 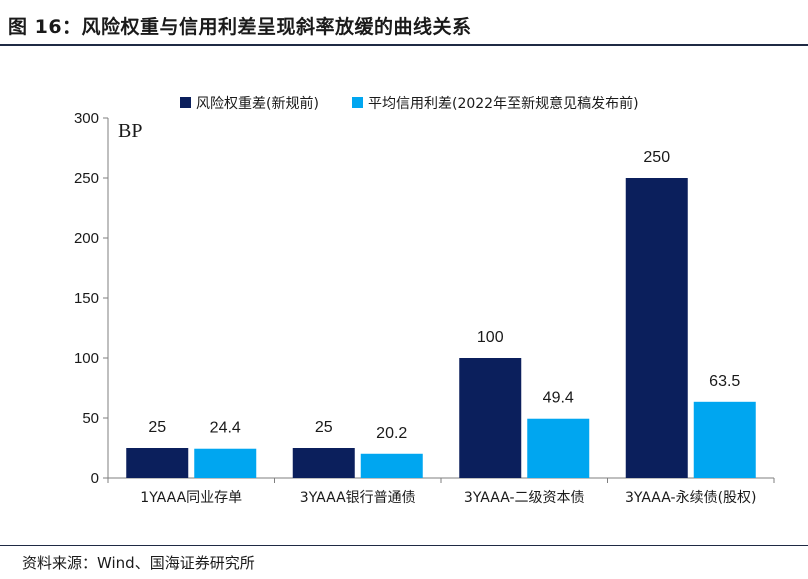 What do you see at coordinates (503, 103) in the screenshot?
I see `legend-label-avg-credit-spread: 平均信用利差(2022年至新规意见稿发布前)` at bounding box center [503, 103].